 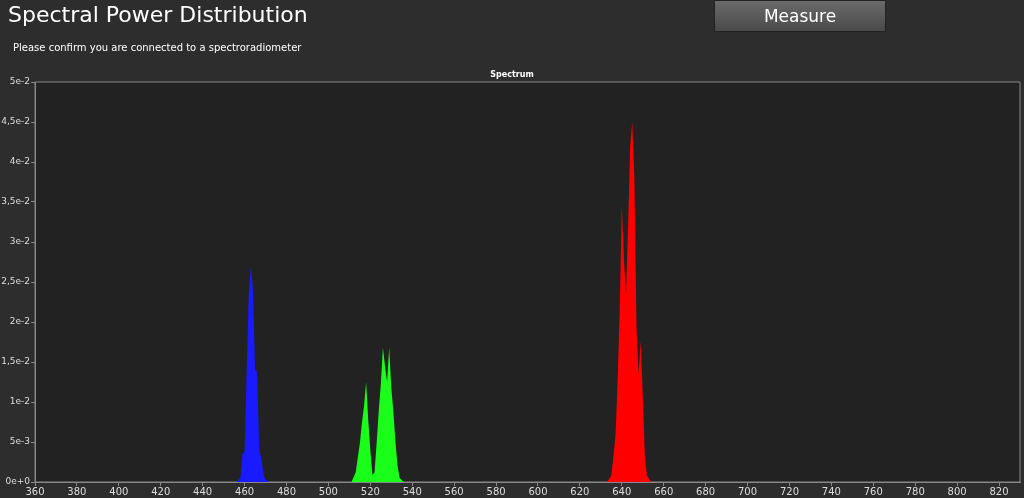 I want to click on x-tick-label: 480, so click(x=286, y=491).